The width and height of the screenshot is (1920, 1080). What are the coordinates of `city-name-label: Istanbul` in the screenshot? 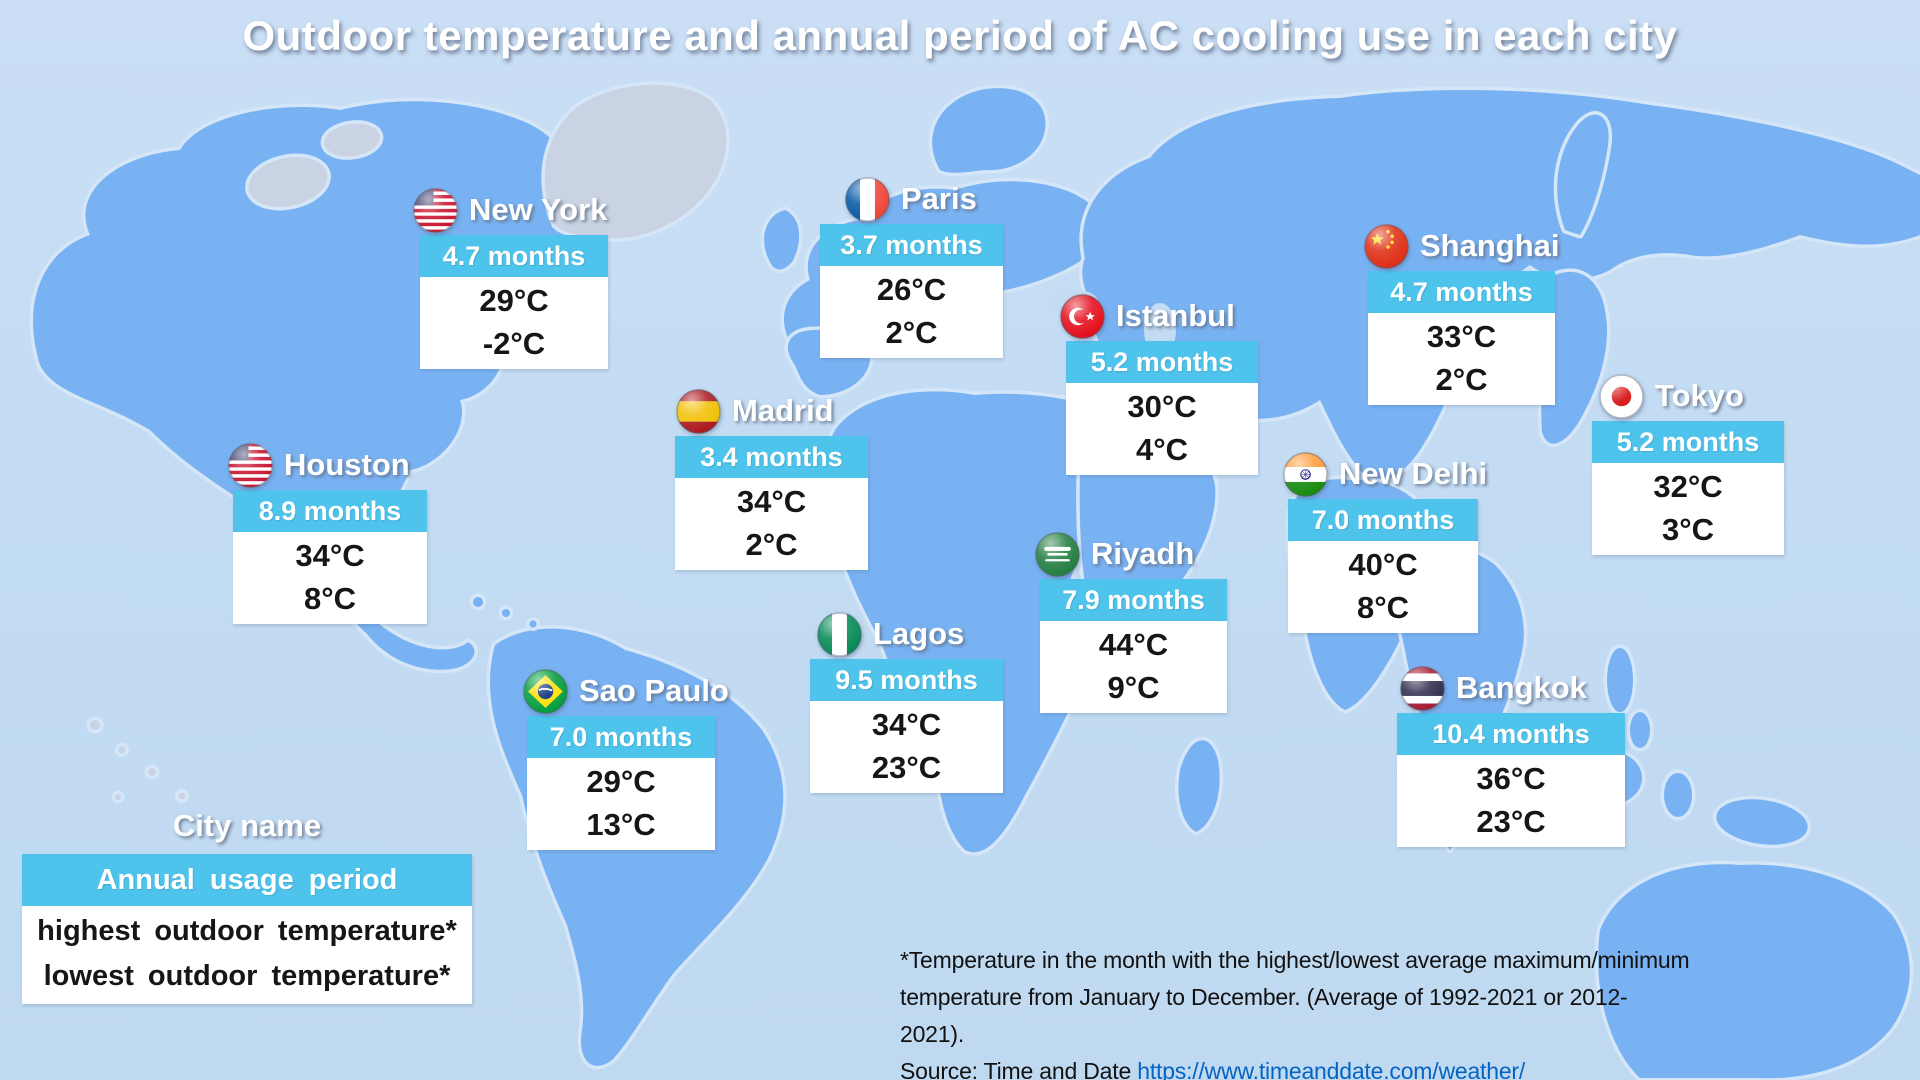 It's located at (1175, 315).